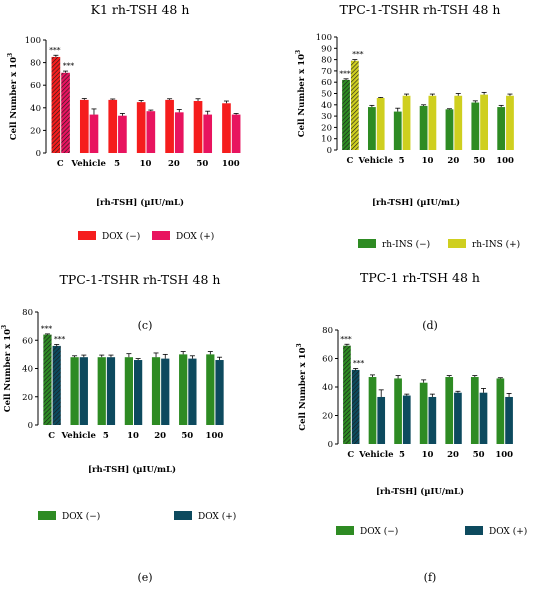 The width and height of the screenshot is (550, 591). Describe the element at coordinates (326, 72) in the screenshot. I see `y-tick-label: 70` at that location.